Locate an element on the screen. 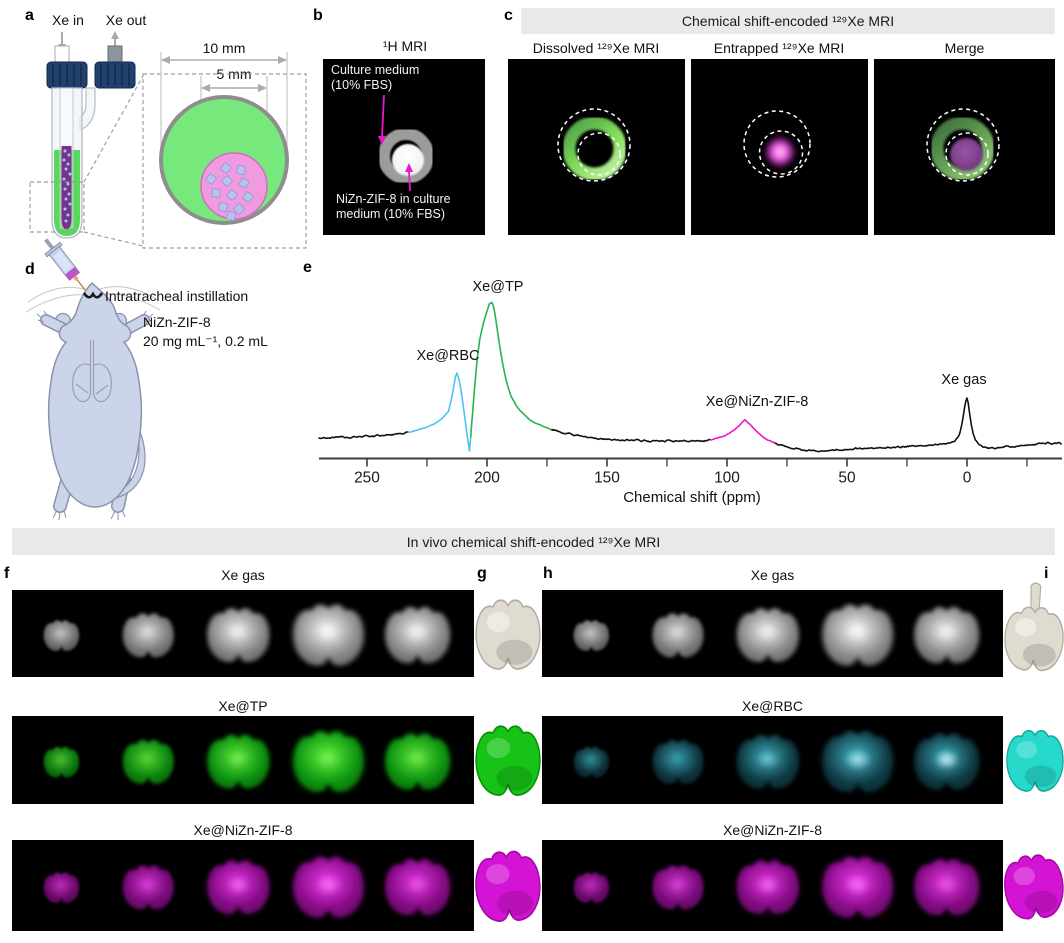 The image size is (1064, 943). panel-label-h: h is located at coordinates (548, 573).